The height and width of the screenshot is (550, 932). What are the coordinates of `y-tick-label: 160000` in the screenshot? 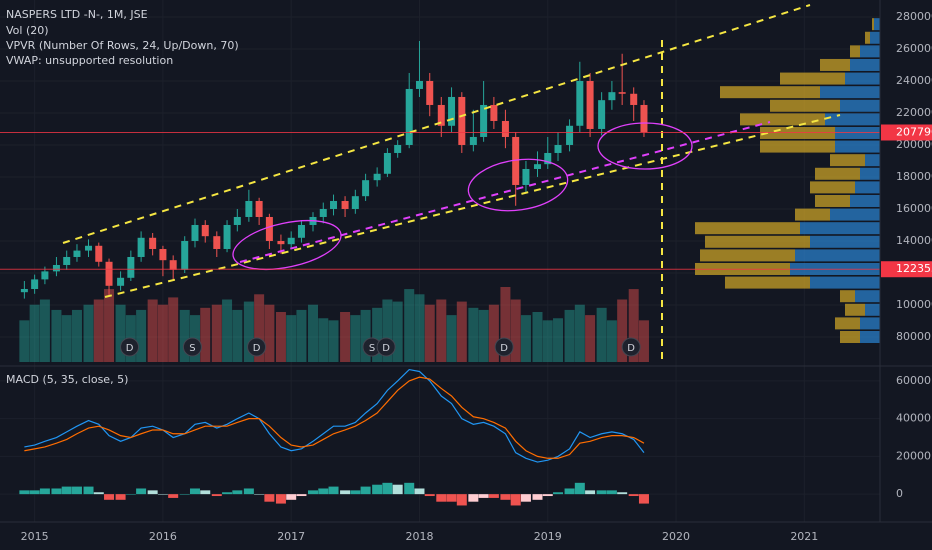 It's located at (914, 208).